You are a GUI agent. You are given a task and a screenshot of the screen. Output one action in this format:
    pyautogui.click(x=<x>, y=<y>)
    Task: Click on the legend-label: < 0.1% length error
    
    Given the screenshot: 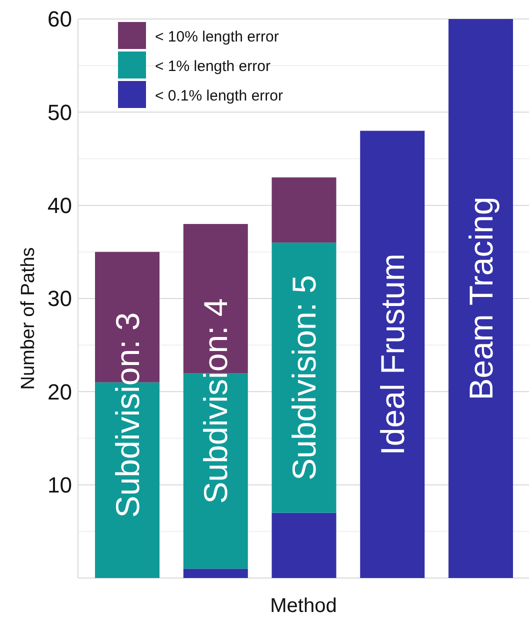 What is the action you would take?
    pyautogui.click(x=219, y=95)
    